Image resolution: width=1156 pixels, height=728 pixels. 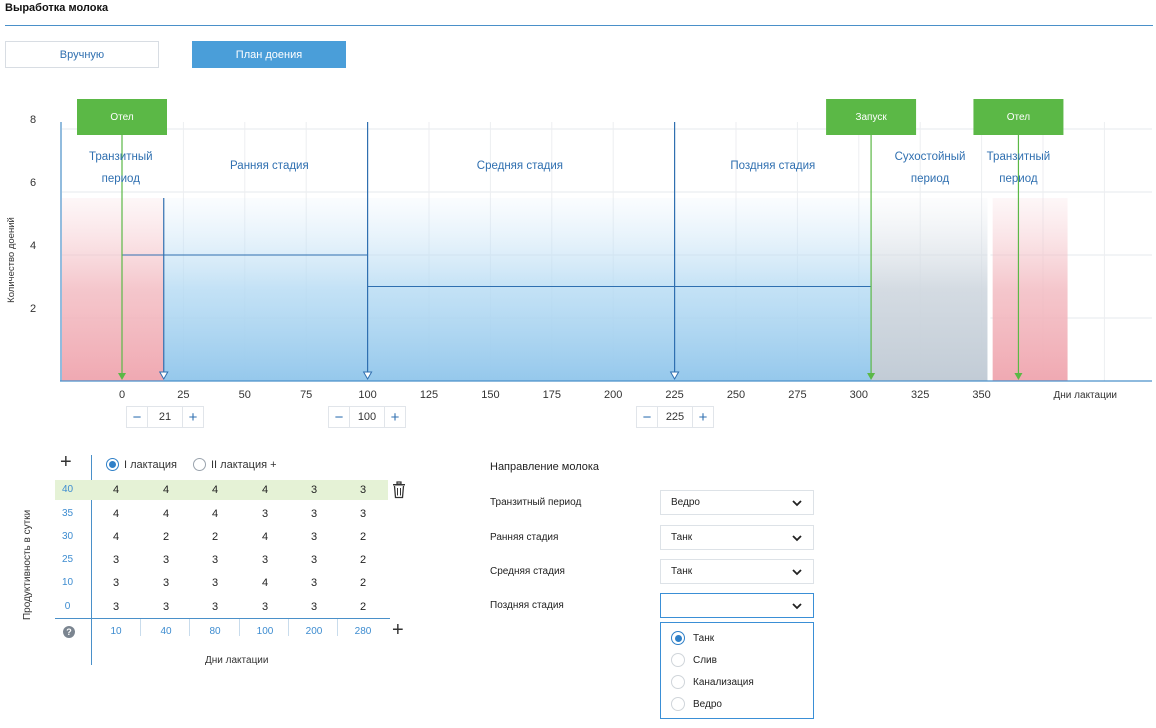 What do you see at coordinates (121, 179) in the screenshot?
I see `period-label: период` at bounding box center [121, 179].